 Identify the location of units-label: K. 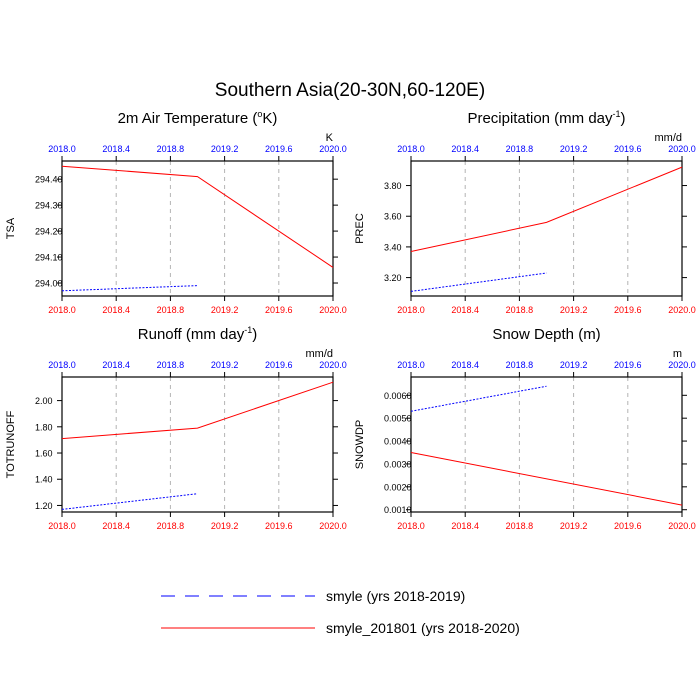
(330, 138).